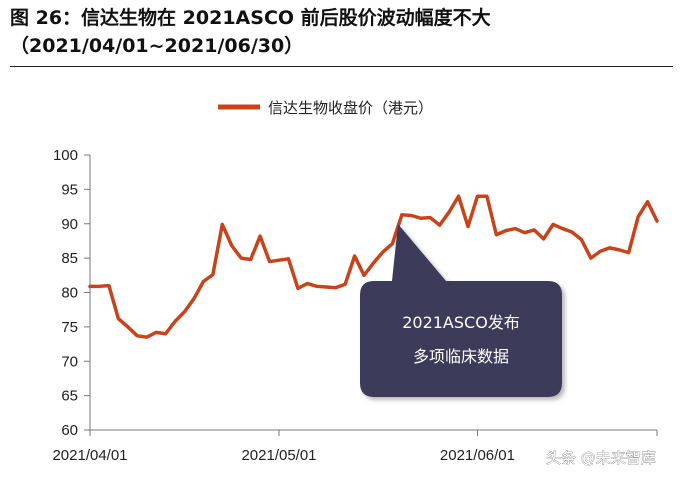 This screenshot has width=685, height=477. I want to click on callout-line-1: 2021ASCO发布, so click(461, 322).